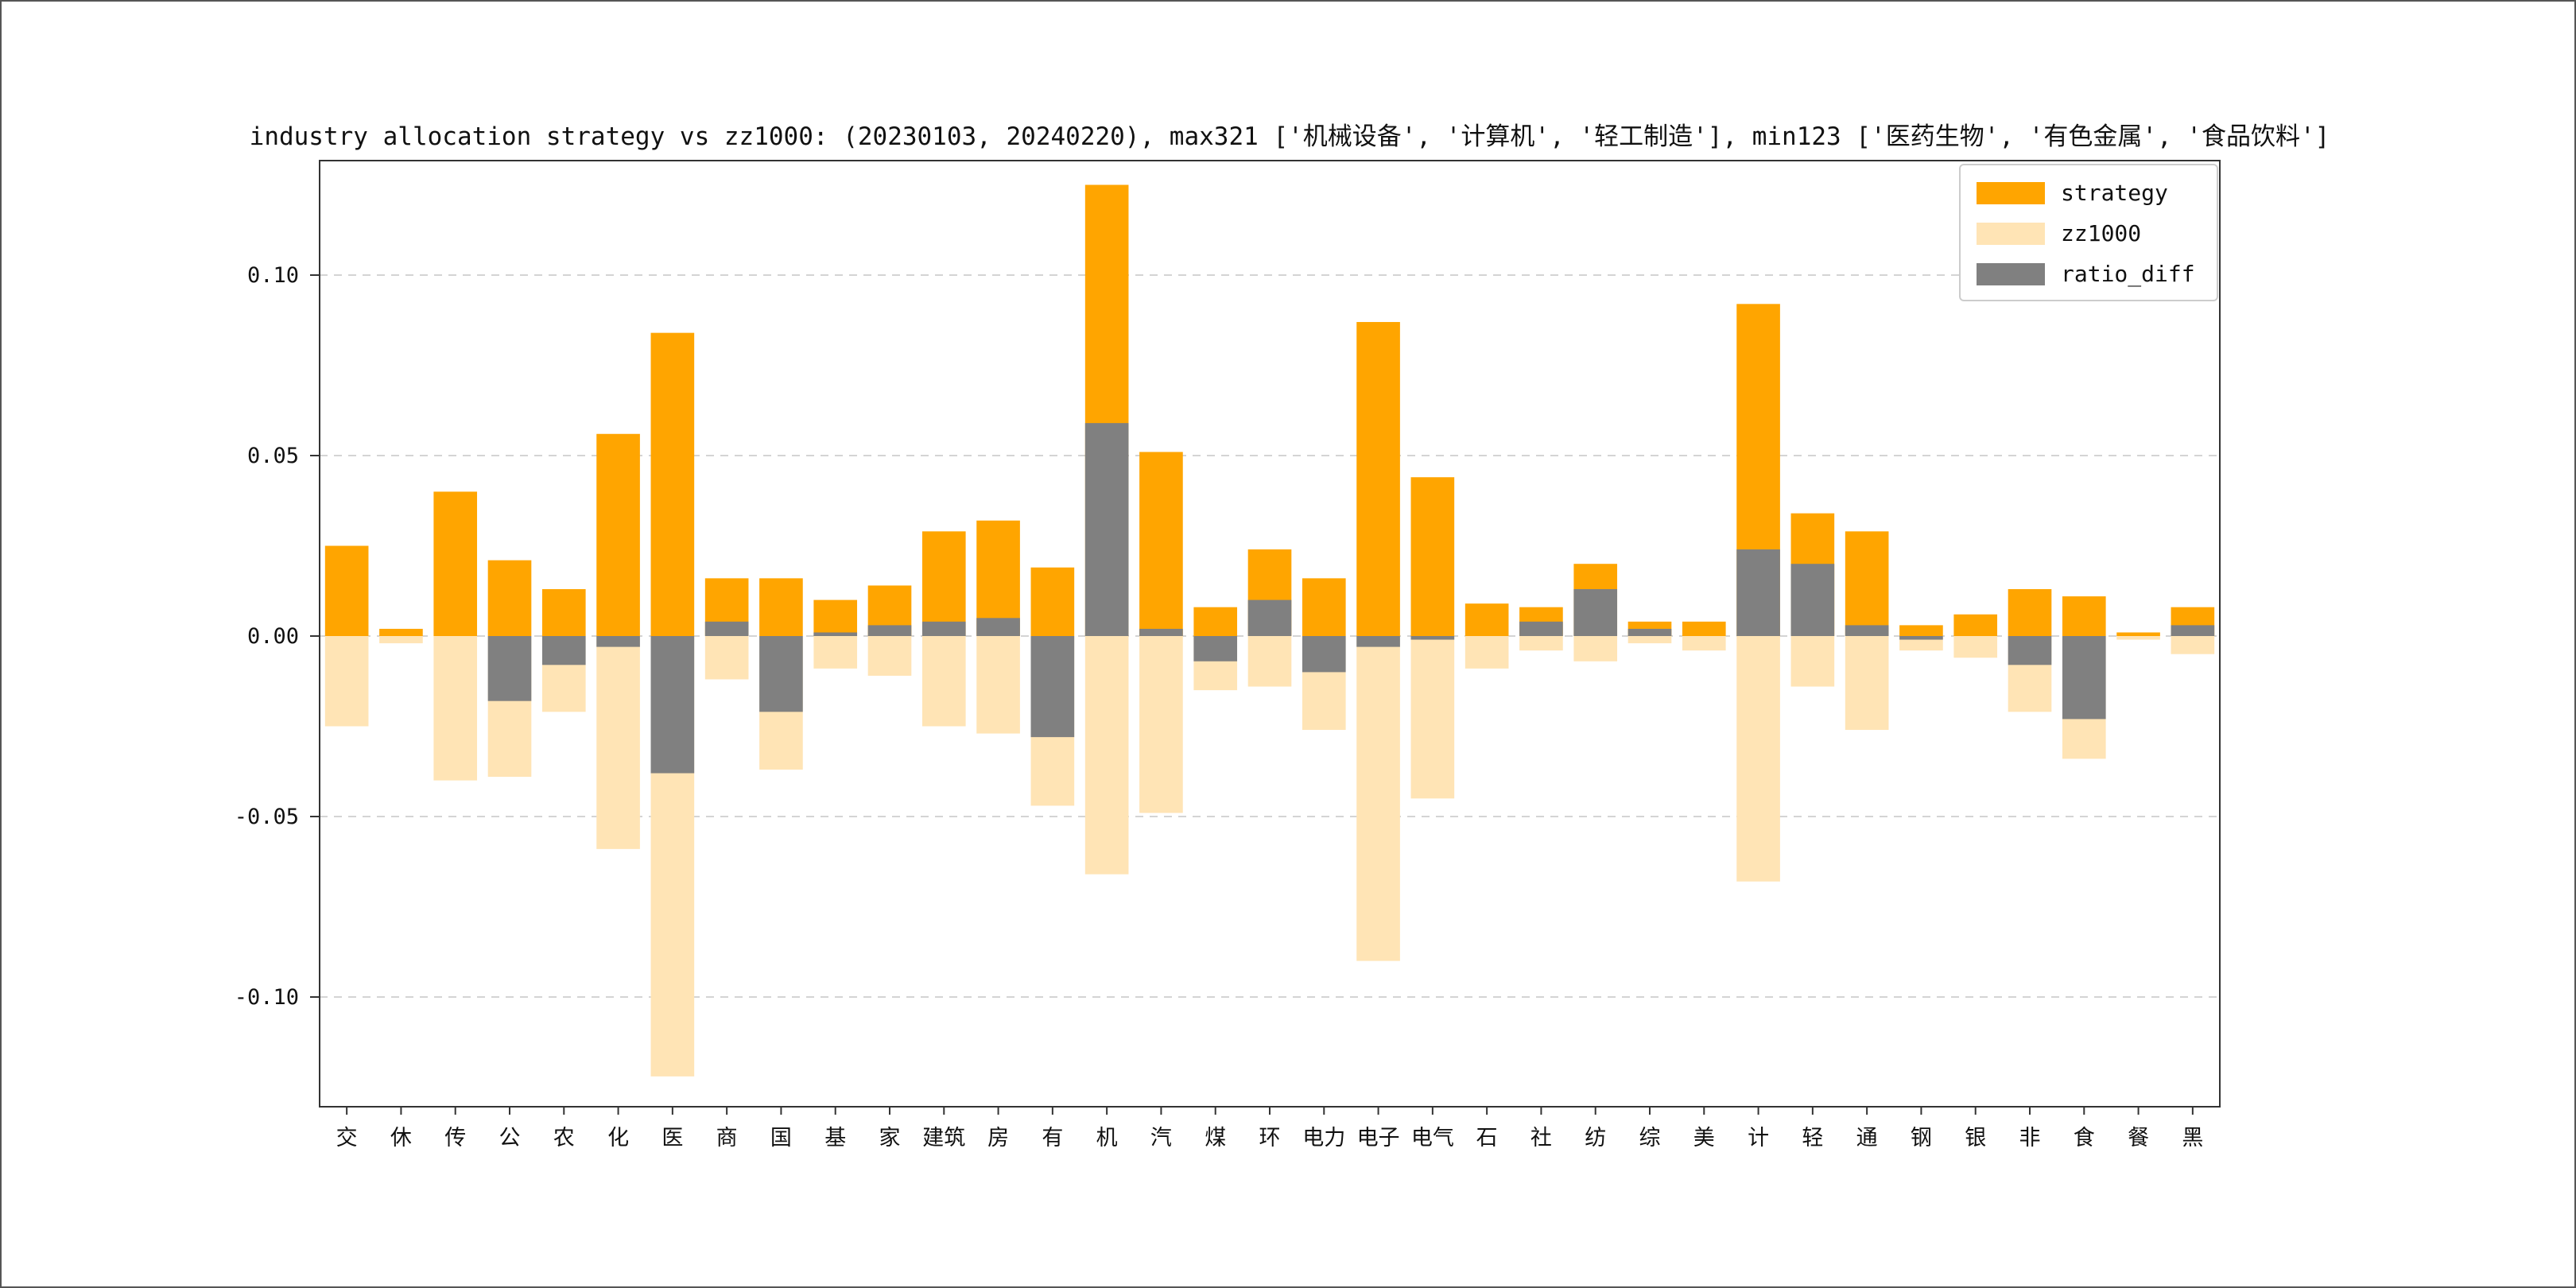  I want to click on y-tick-label: -0.10, so click(267, 998).